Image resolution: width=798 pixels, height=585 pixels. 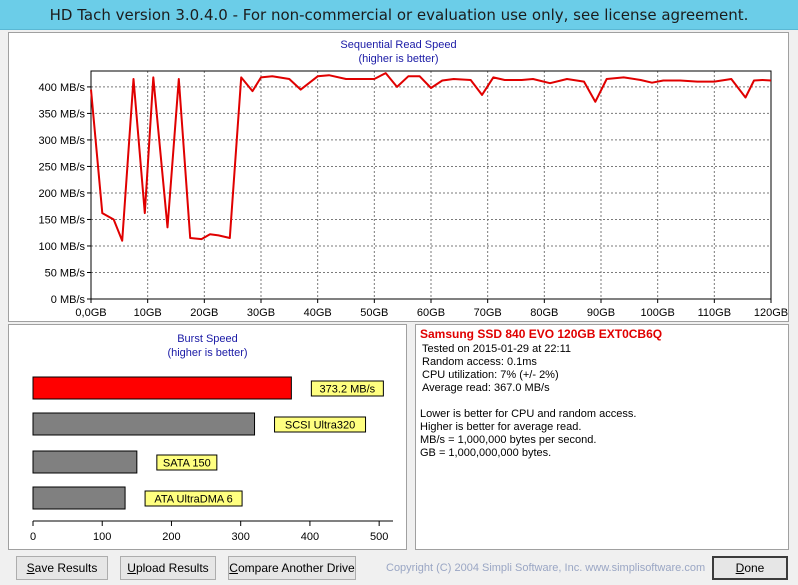 What do you see at coordinates (68, 300) in the screenshot?
I see `y-tick-label: 0 MB/s` at bounding box center [68, 300].